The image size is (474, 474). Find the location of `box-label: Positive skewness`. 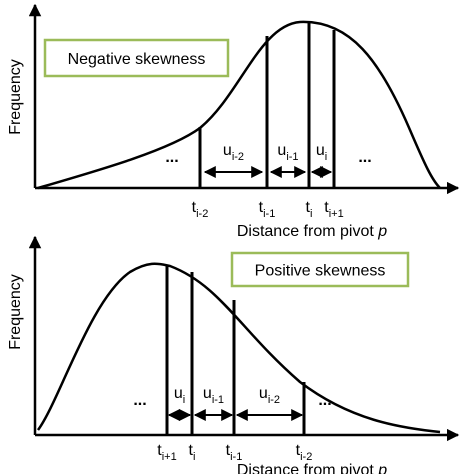

box-label: Positive skewness is located at coordinates (320, 271).